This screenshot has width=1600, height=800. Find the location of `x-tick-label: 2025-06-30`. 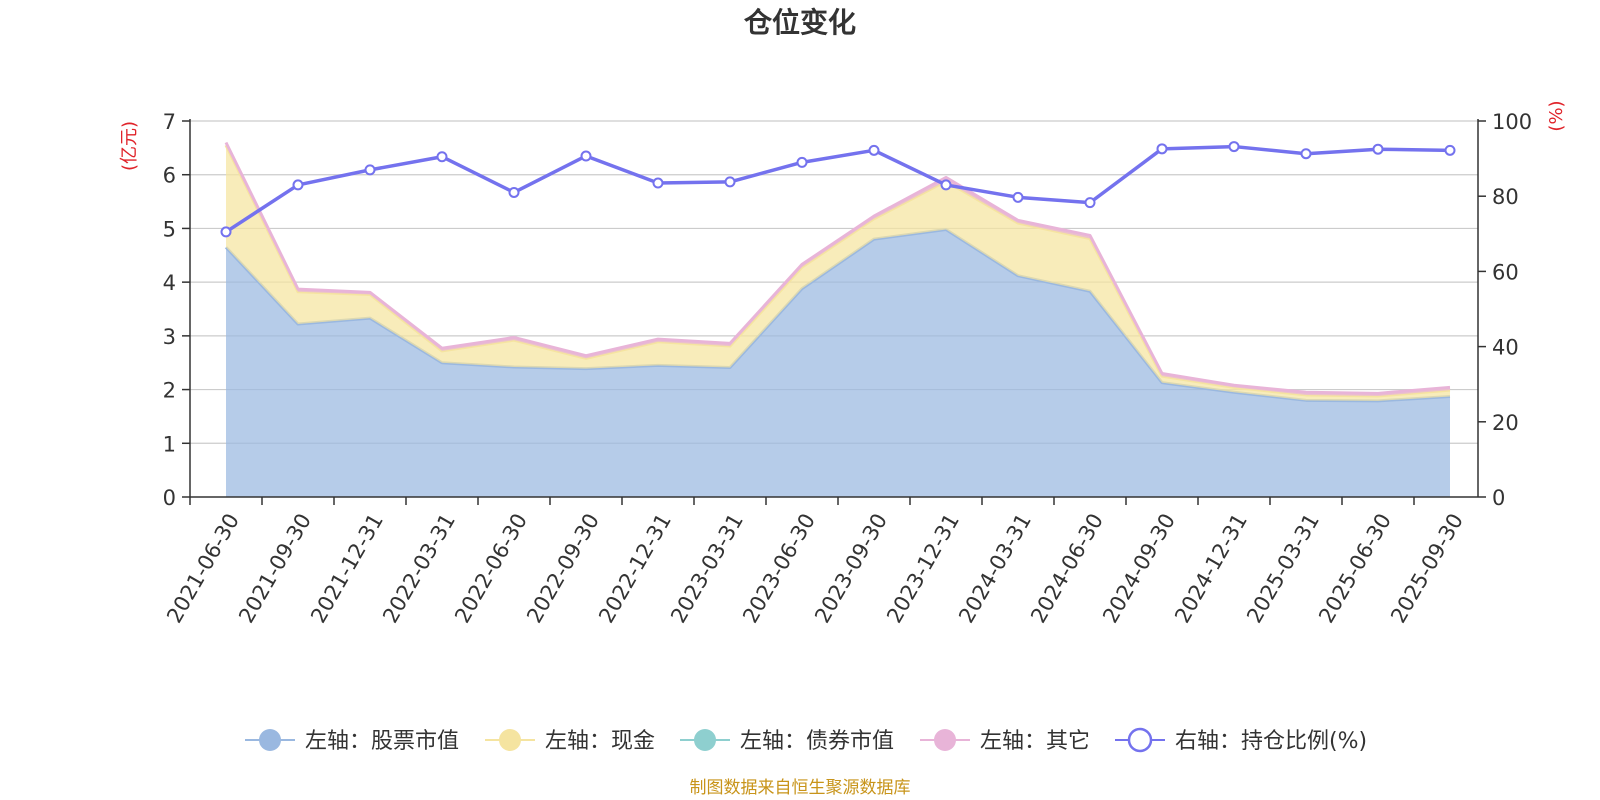

x-tick-label: 2025-06-30 is located at coordinates (1355, 568).